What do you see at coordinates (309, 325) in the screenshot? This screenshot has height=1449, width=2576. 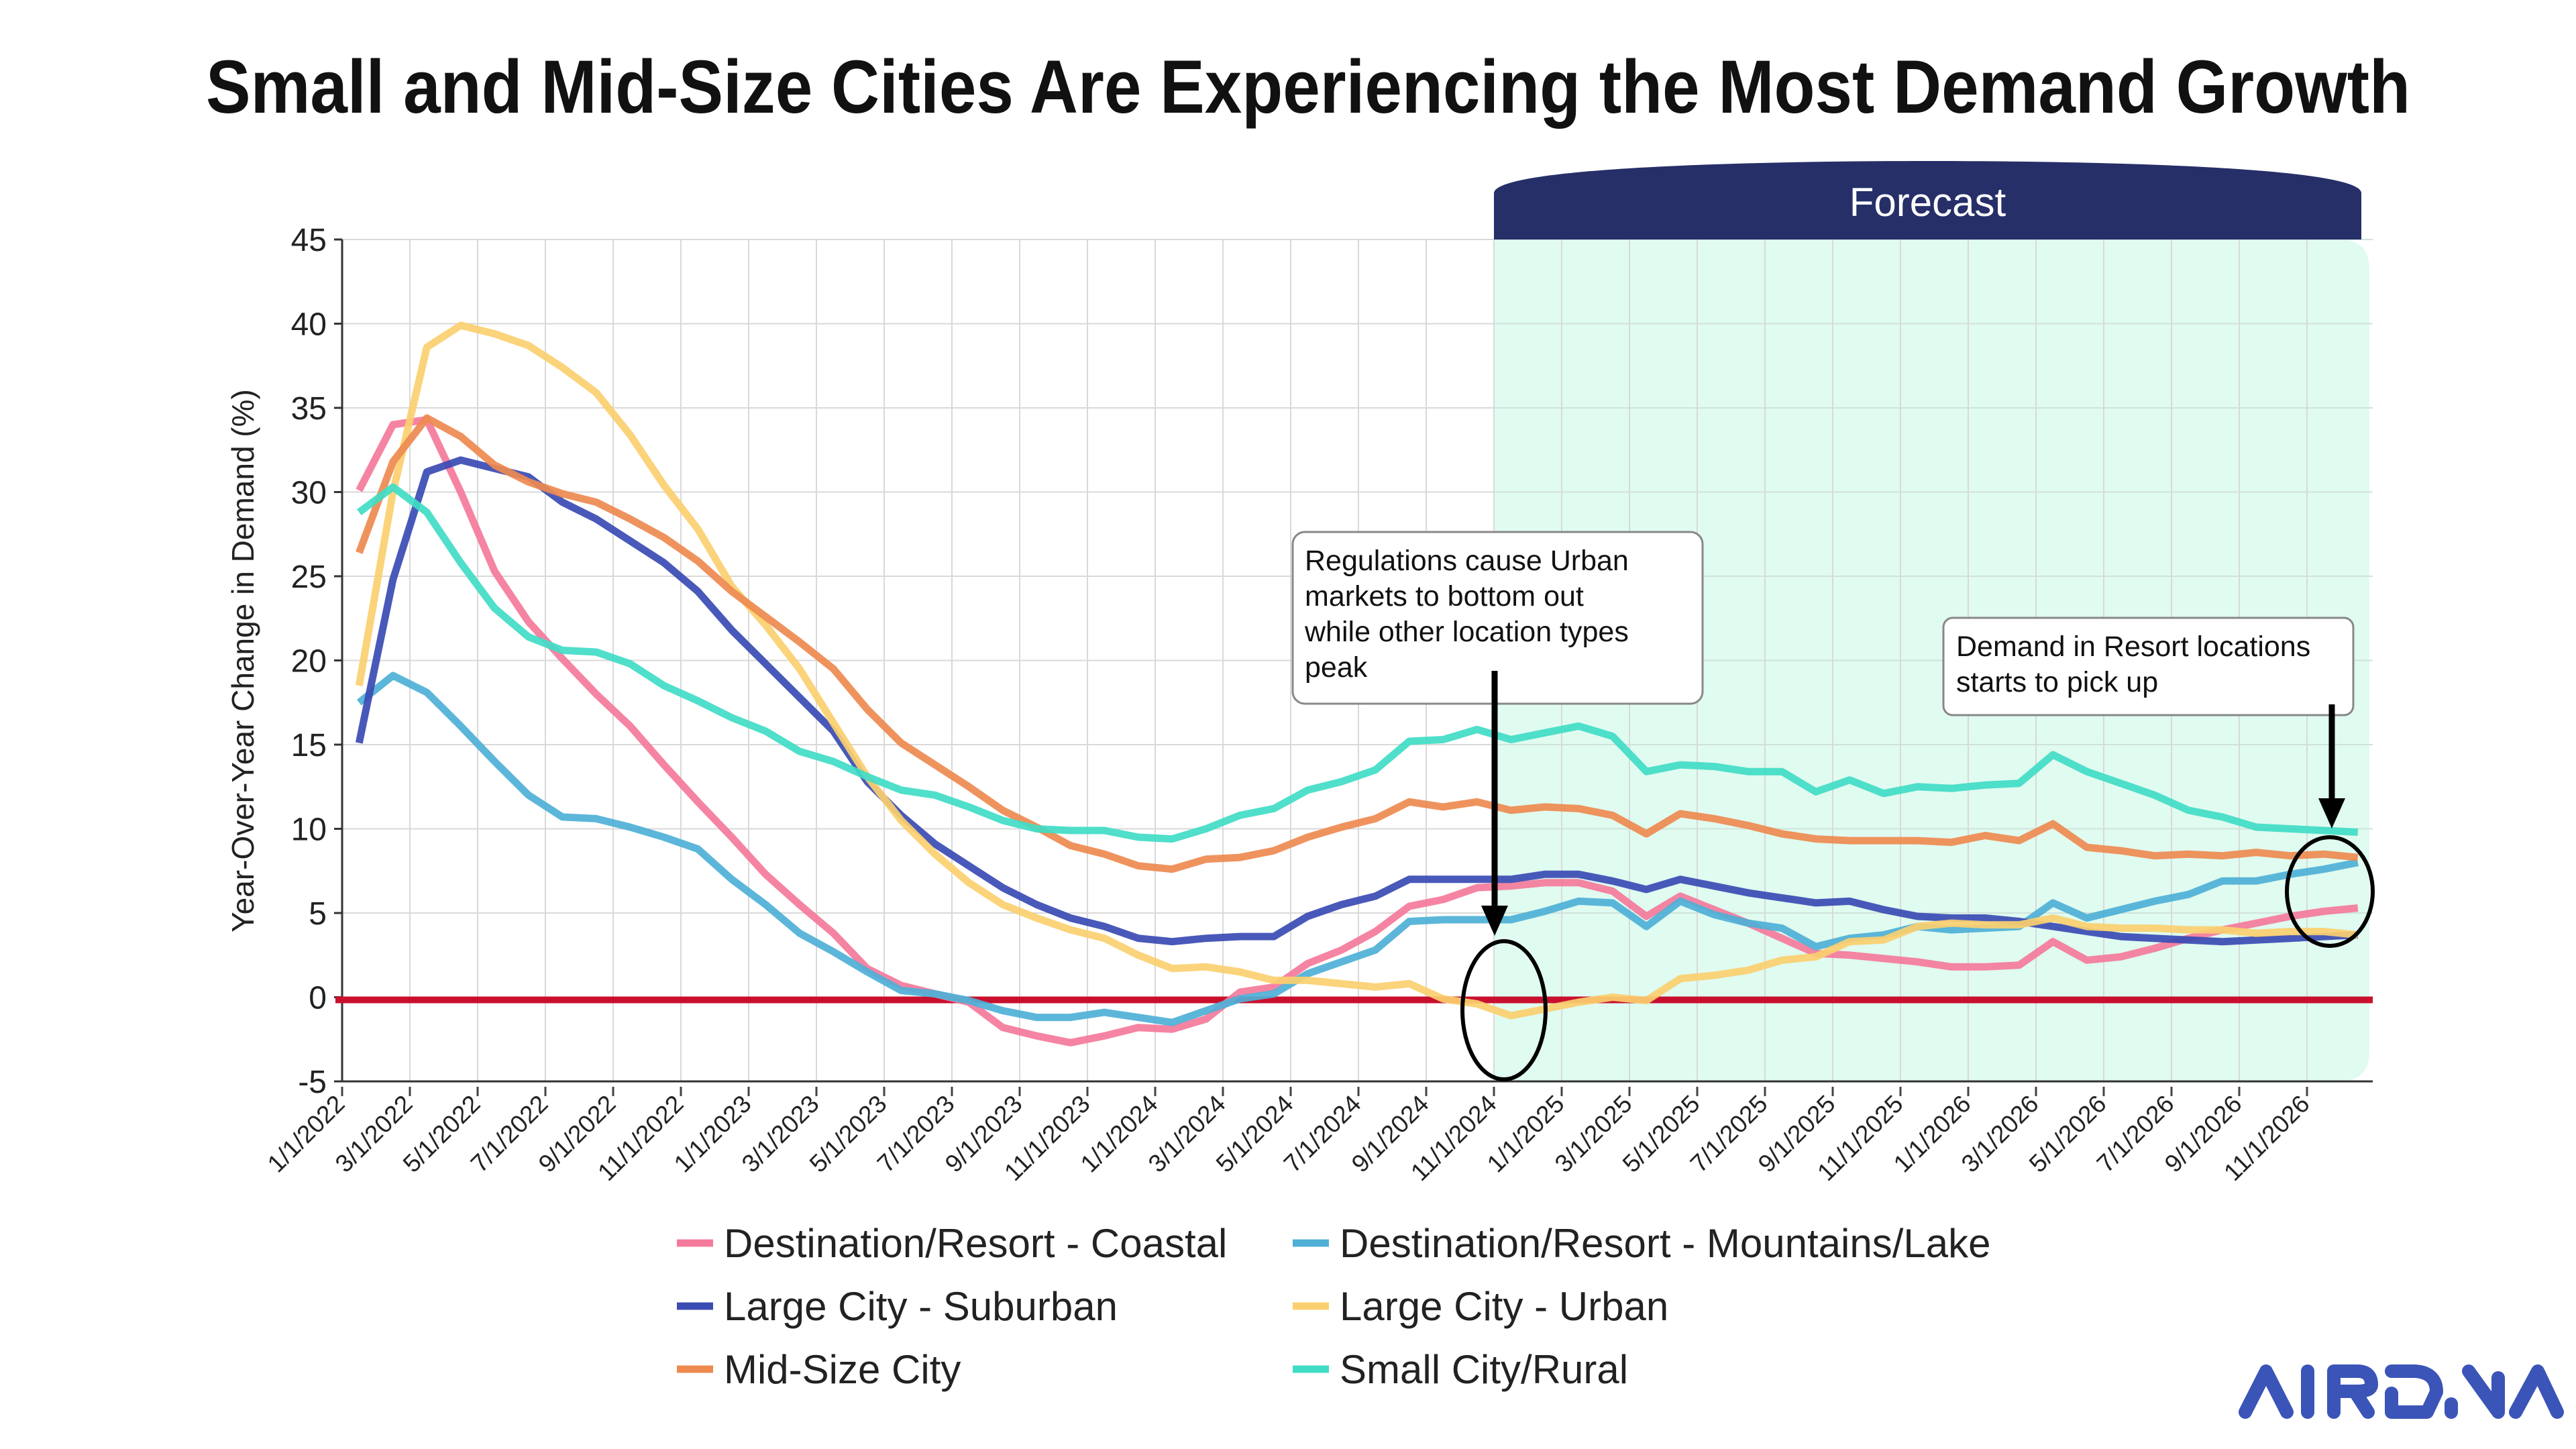 I see `y-tick-label: 40` at bounding box center [309, 325].